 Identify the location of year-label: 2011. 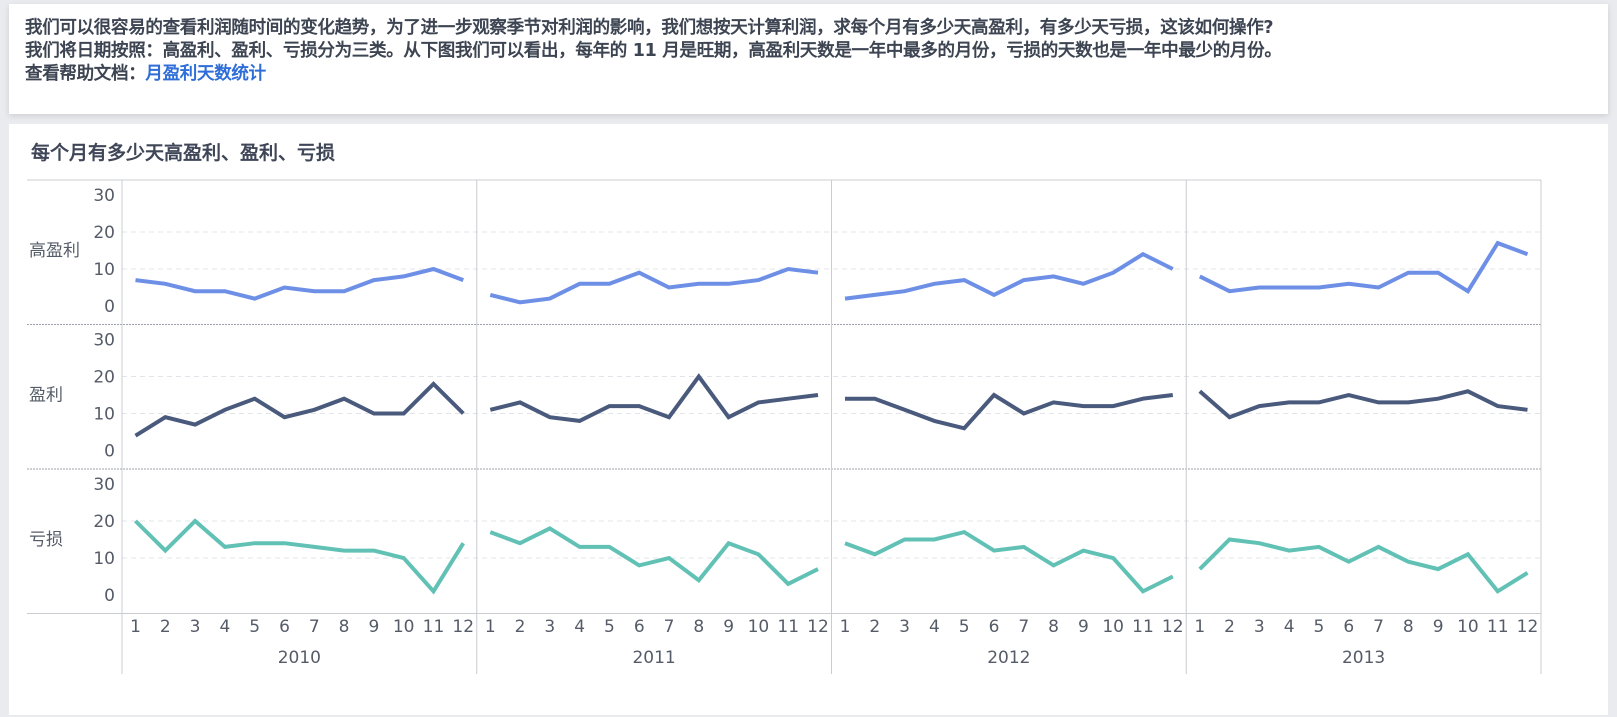
(653, 658).